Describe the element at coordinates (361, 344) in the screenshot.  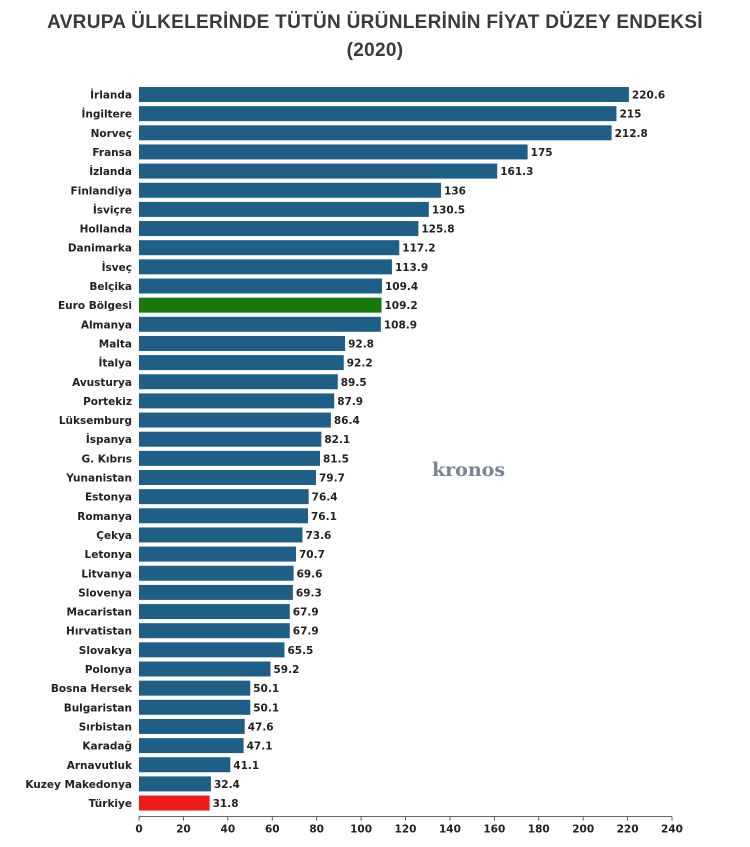
I see `value-label: 92.8` at that location.